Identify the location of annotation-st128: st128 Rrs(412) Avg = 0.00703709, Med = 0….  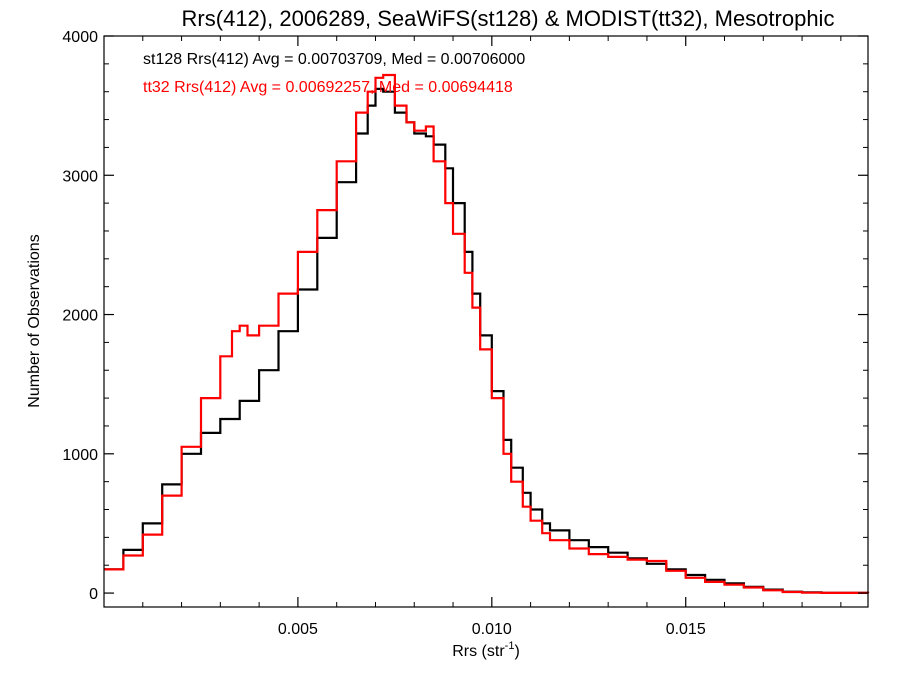
(334, 59).